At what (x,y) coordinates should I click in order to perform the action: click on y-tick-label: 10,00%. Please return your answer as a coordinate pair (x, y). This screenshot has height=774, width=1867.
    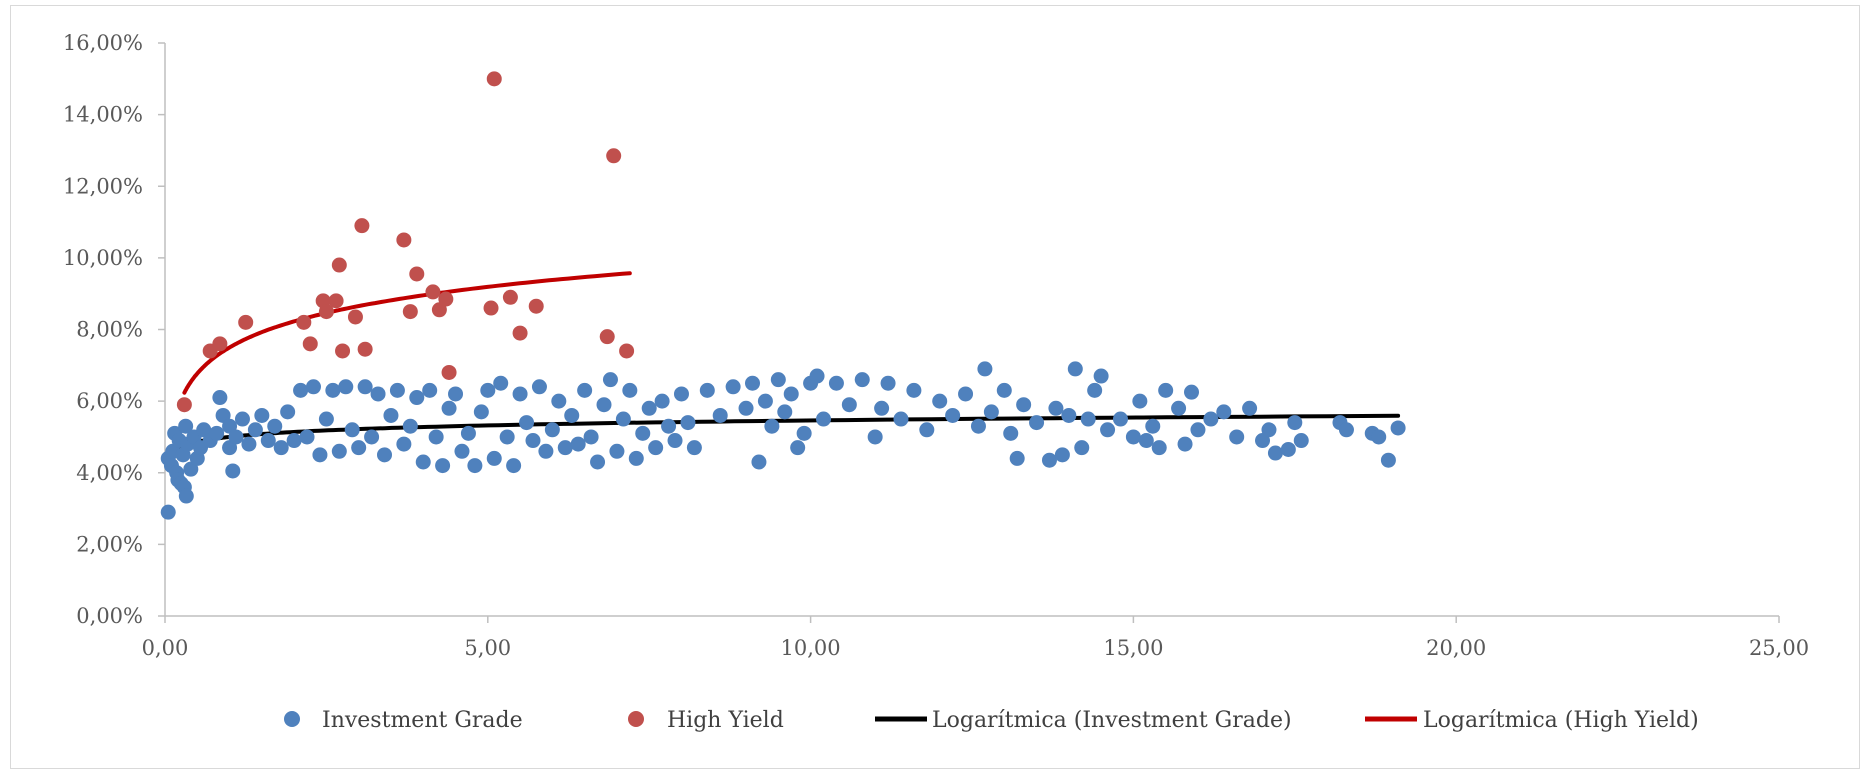
    Looking at the image, I should click on (103, 258).